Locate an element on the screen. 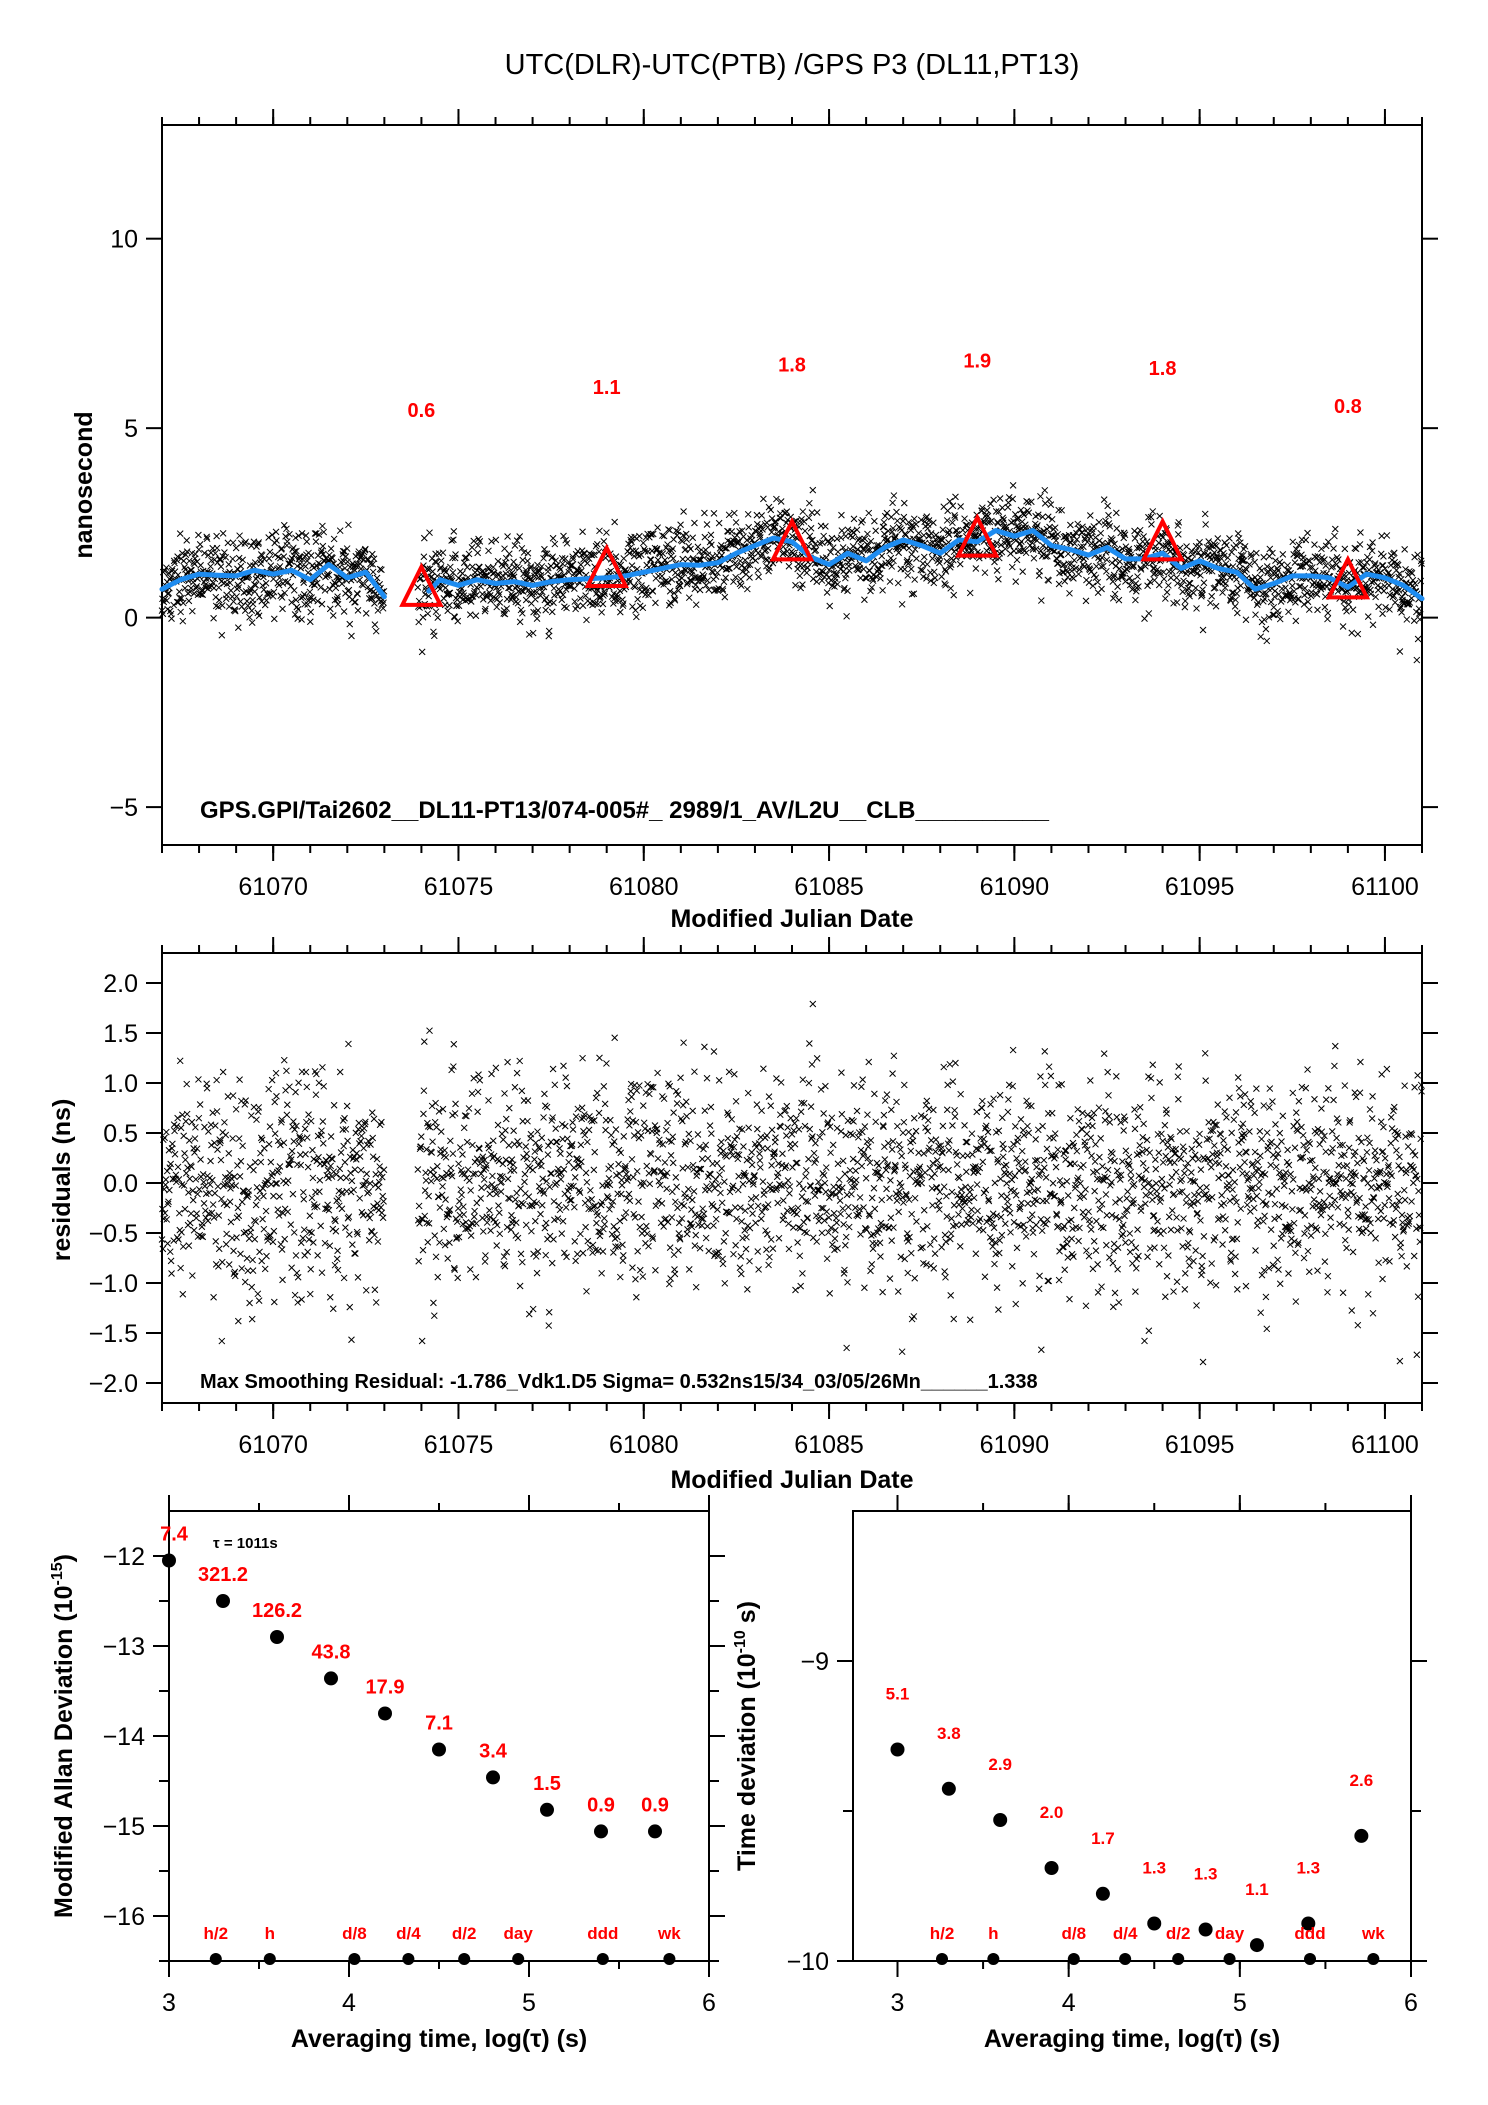 This screenshot has height=2105, width=1488. y-tick-label: 1.5 is located at coordinates (120, 1034).